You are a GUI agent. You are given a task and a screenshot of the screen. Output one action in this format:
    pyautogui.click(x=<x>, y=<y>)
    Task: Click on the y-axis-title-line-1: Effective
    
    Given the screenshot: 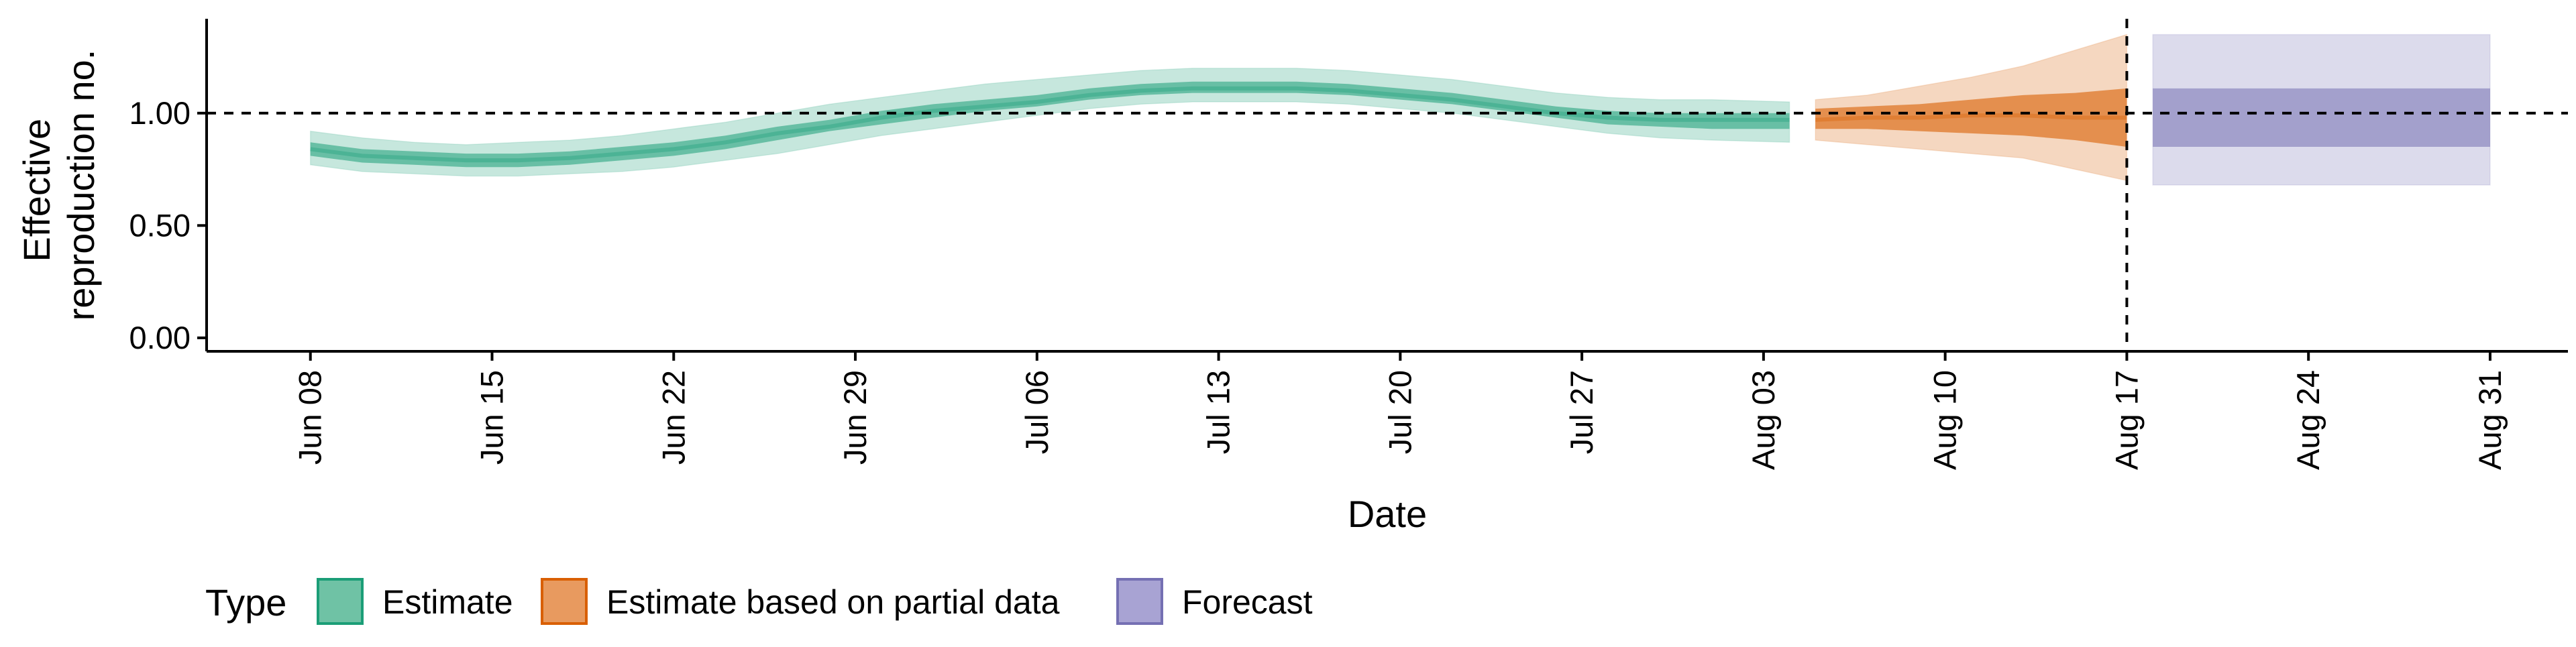 What is the action you would take?
    pyautogui.click(x=36, y=190)
    